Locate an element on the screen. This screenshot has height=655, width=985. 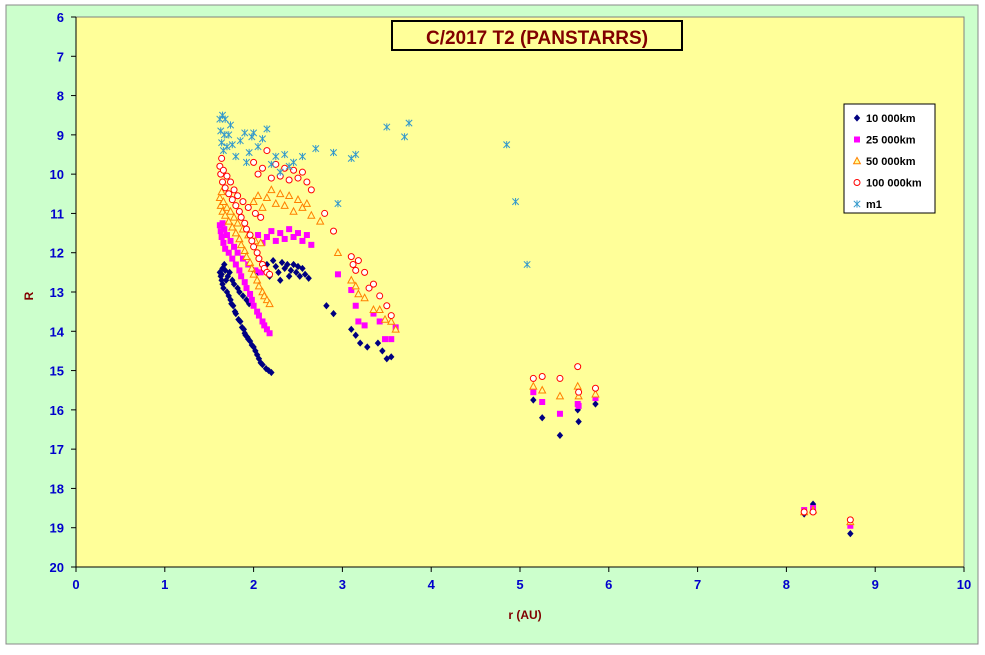
y-tick-label: 18 is located at coordinates (57, 488).